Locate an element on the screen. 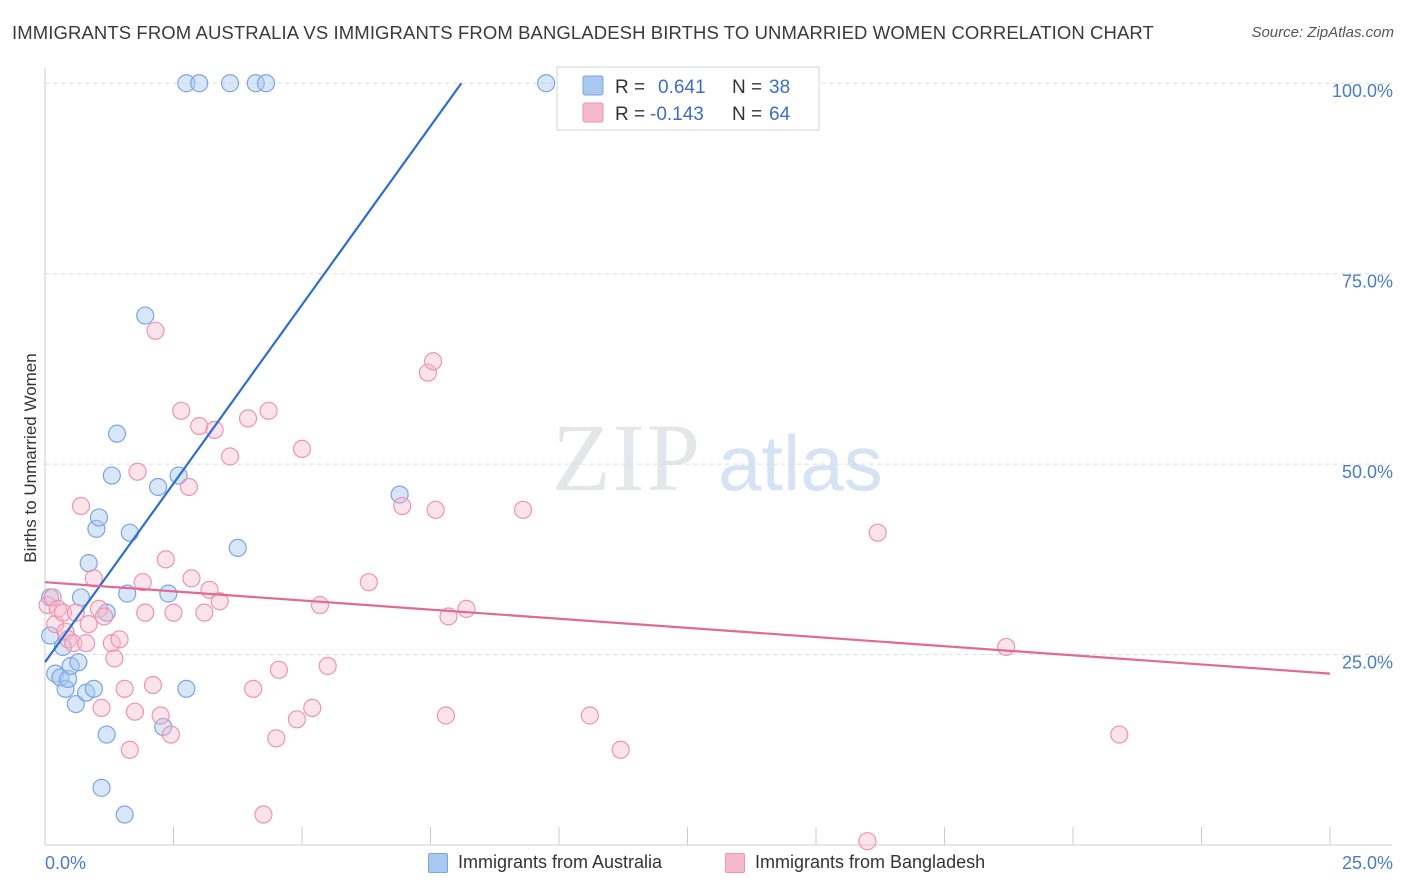 The image size is (1406, 892). legend-label-australia: Immigrants from Australia is located at coordinates (560, 862).